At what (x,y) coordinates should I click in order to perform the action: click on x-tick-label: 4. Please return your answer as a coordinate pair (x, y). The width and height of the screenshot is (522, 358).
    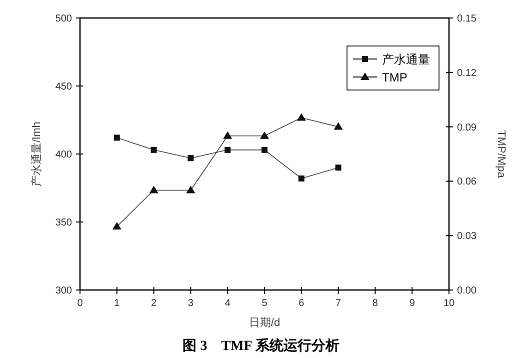
    Looking at the image, I should click on (227, 303).